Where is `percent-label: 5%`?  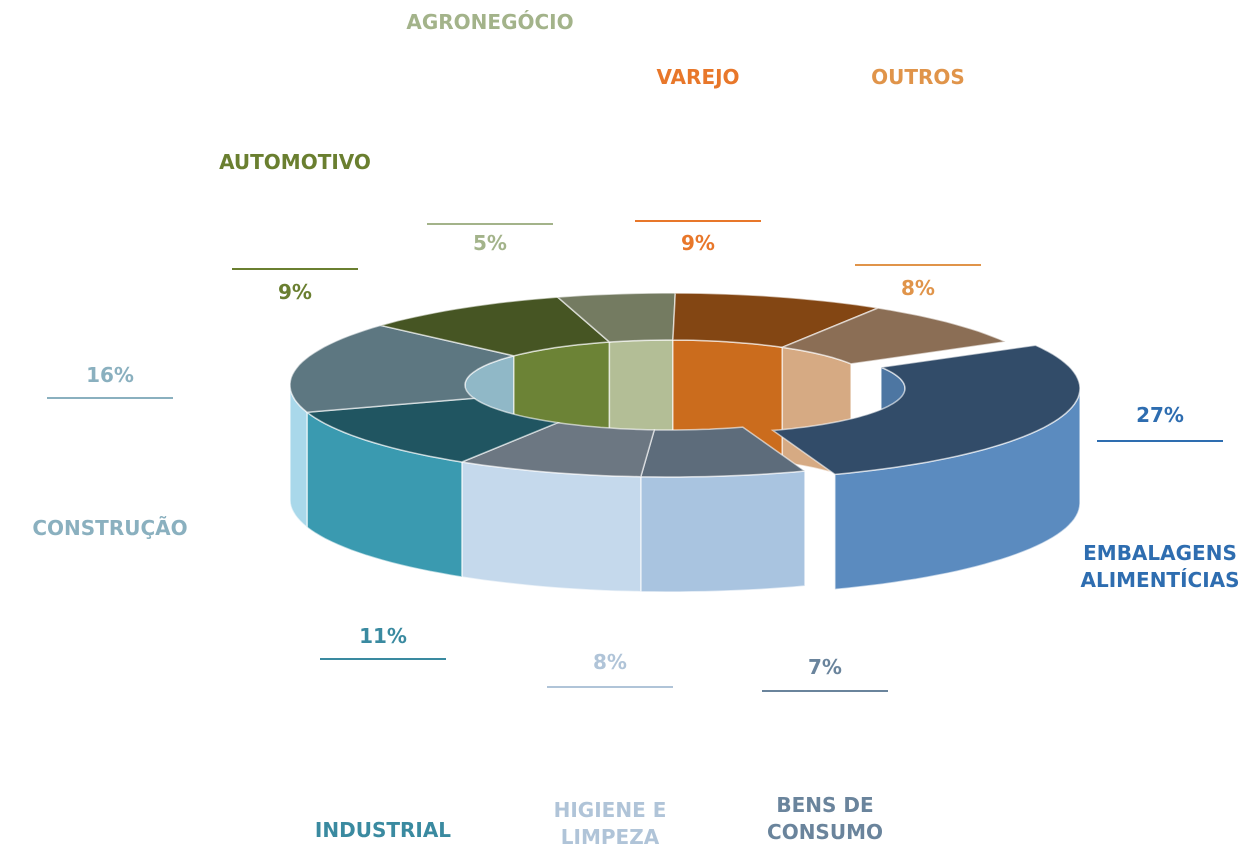 percent-label: 5% is located at coordinates (490, 243).